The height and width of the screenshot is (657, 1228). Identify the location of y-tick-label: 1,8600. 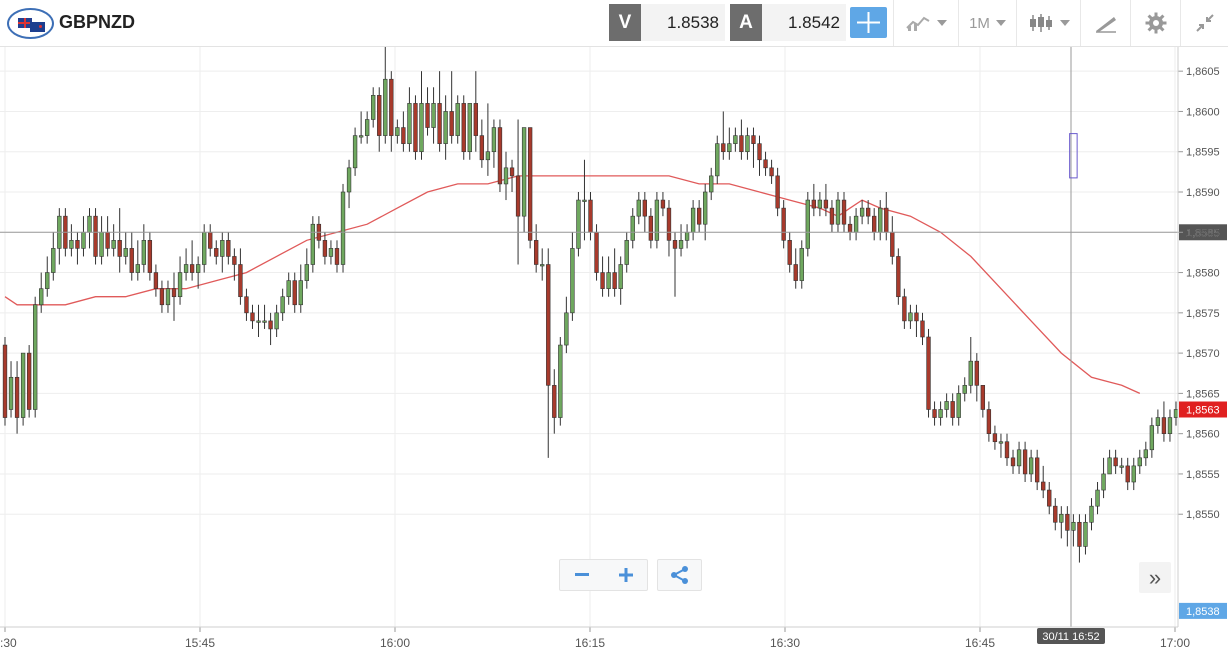
(1203, 112).